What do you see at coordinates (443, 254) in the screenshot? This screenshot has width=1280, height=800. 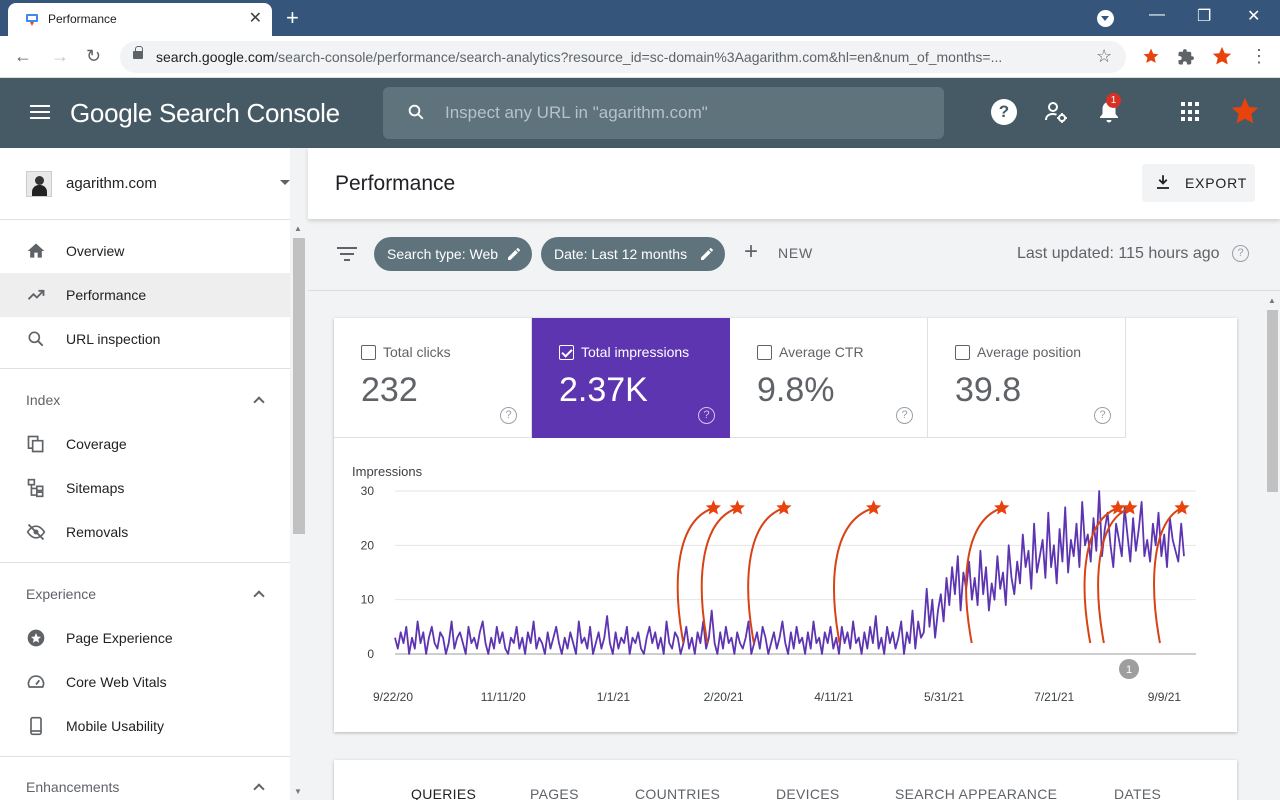 I see `chip-label: Search type: Web` at bounding box center [443, 254].